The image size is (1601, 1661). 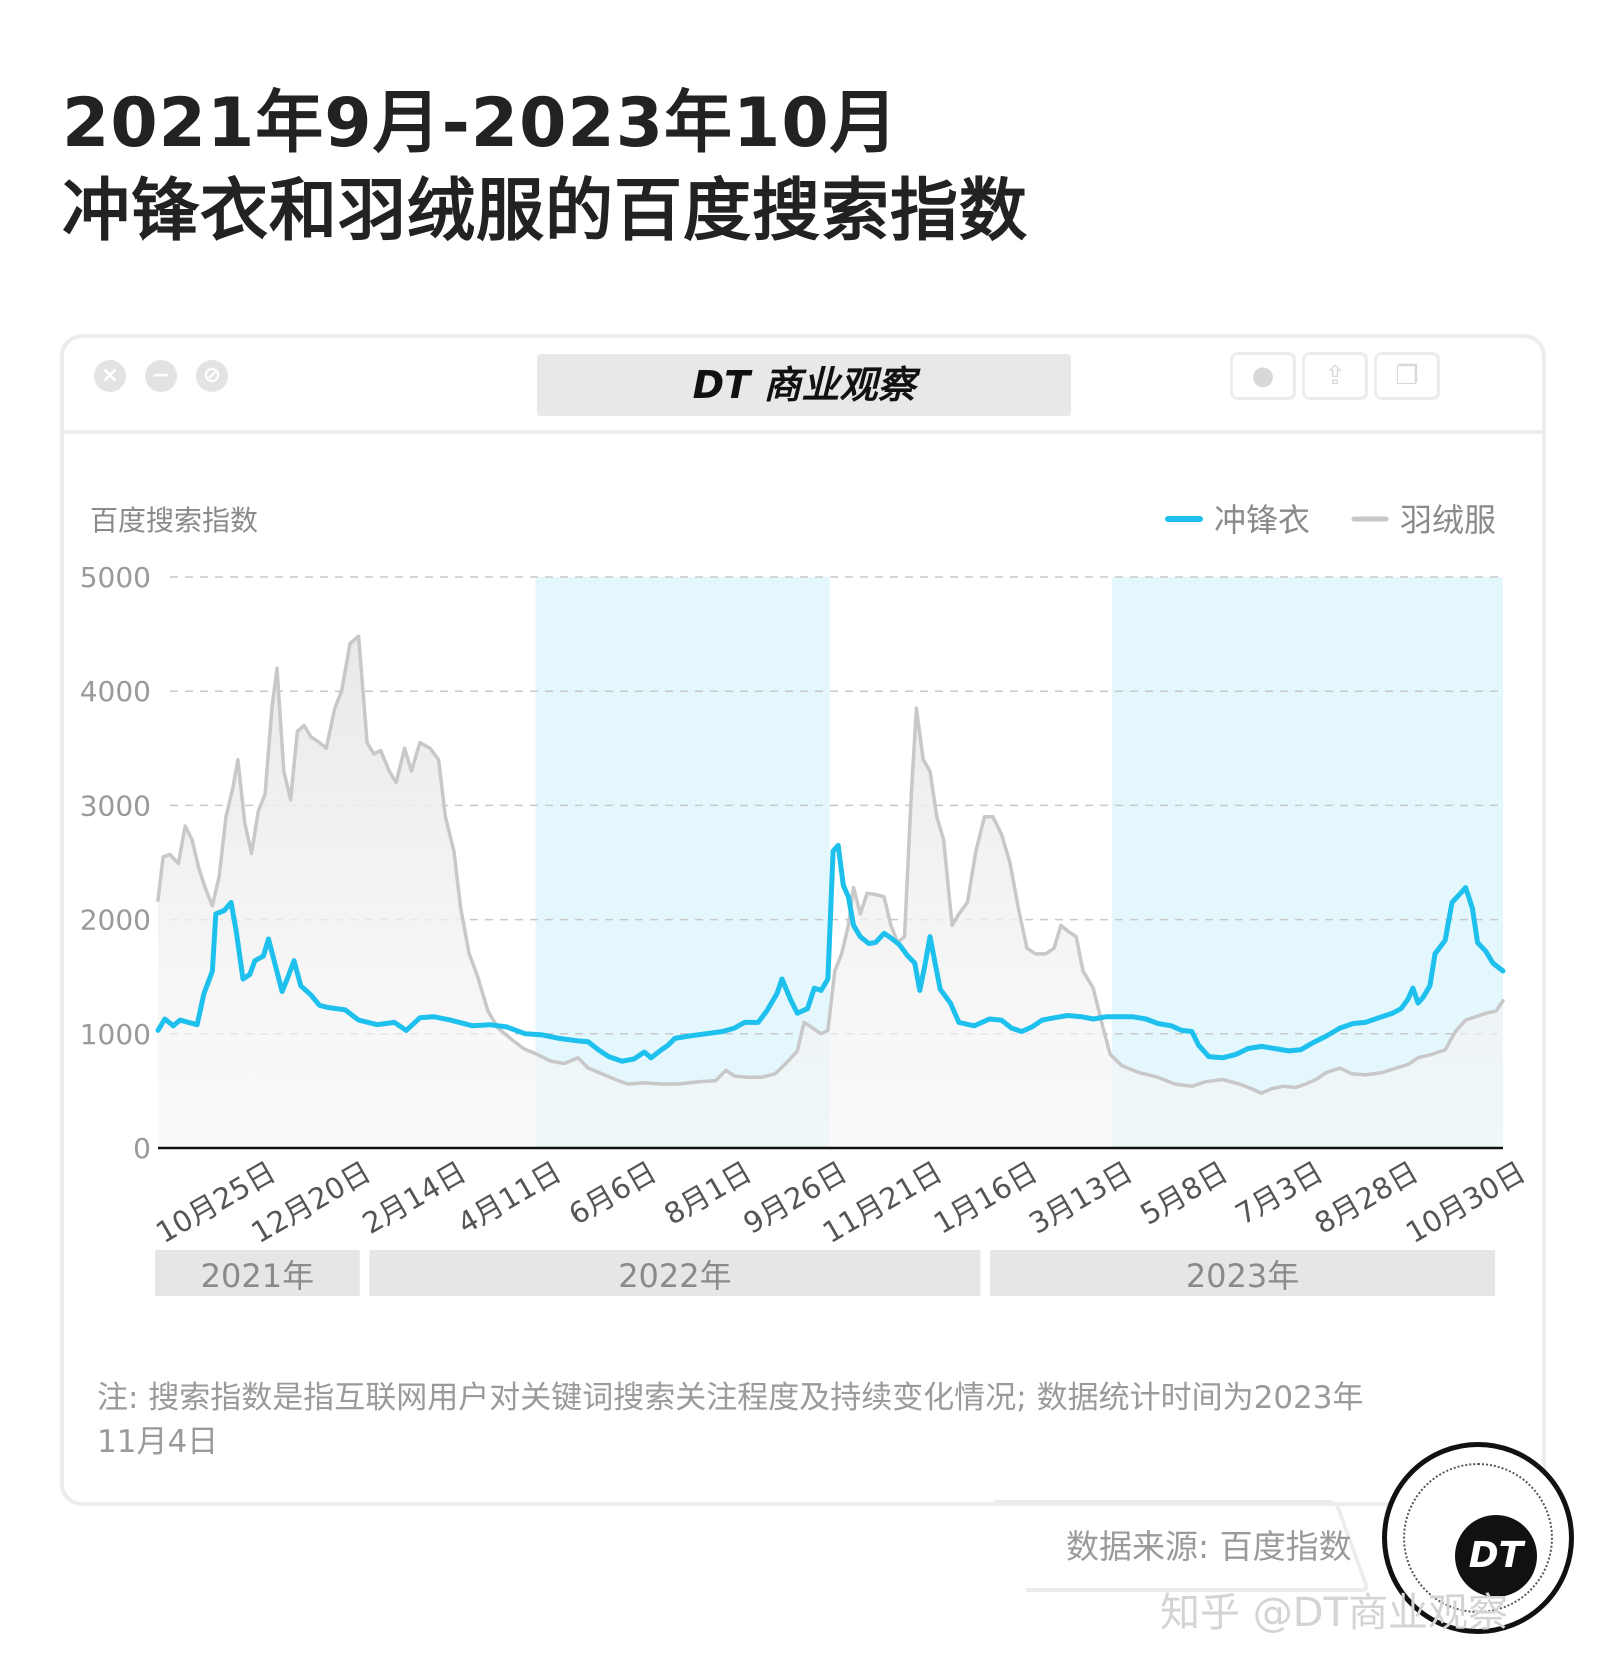 What do you see at coordinates (612, 1193) in the screenshot?
I see `x-tick-label-4: 6月6日` at bounding box center [612, 1193].